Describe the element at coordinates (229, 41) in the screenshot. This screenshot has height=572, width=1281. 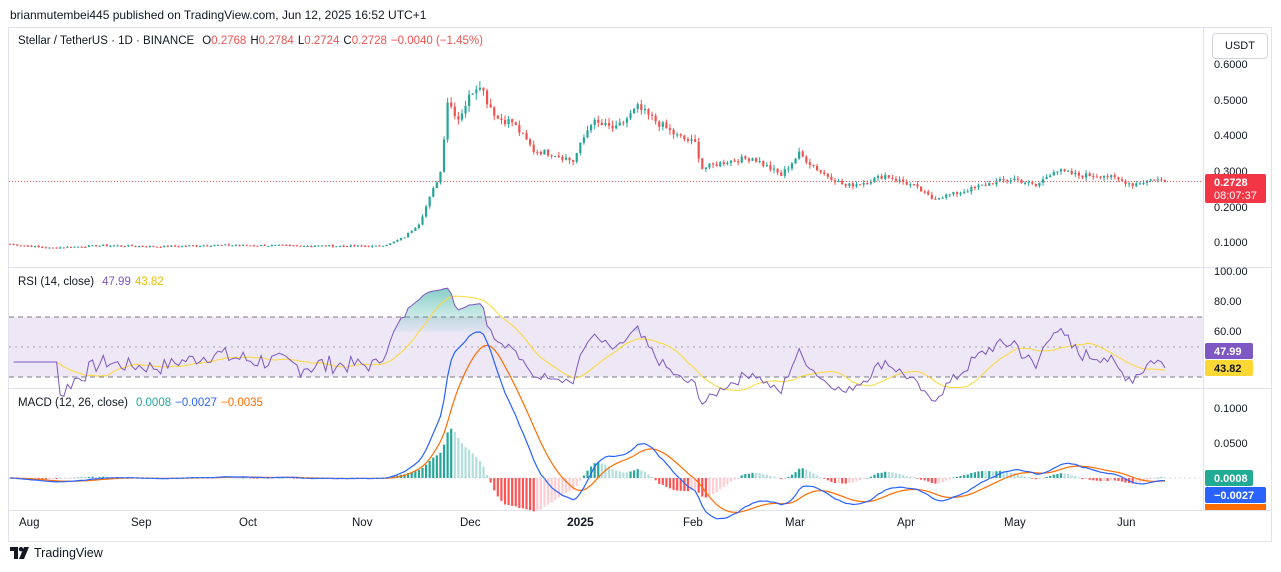
I see `open-value: 0.2768` at that location.